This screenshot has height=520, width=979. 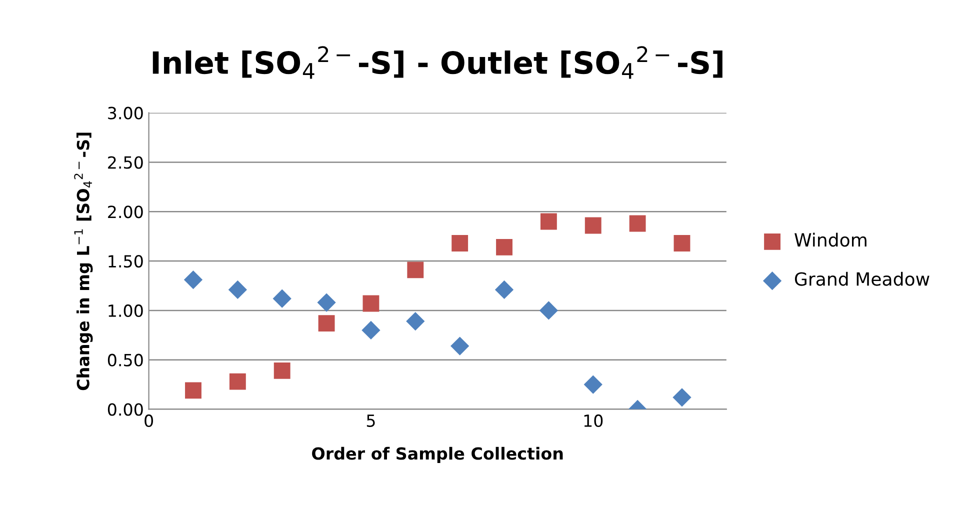 I want to click on legend-label: Grand Meadow, so click(x=862, y=279).